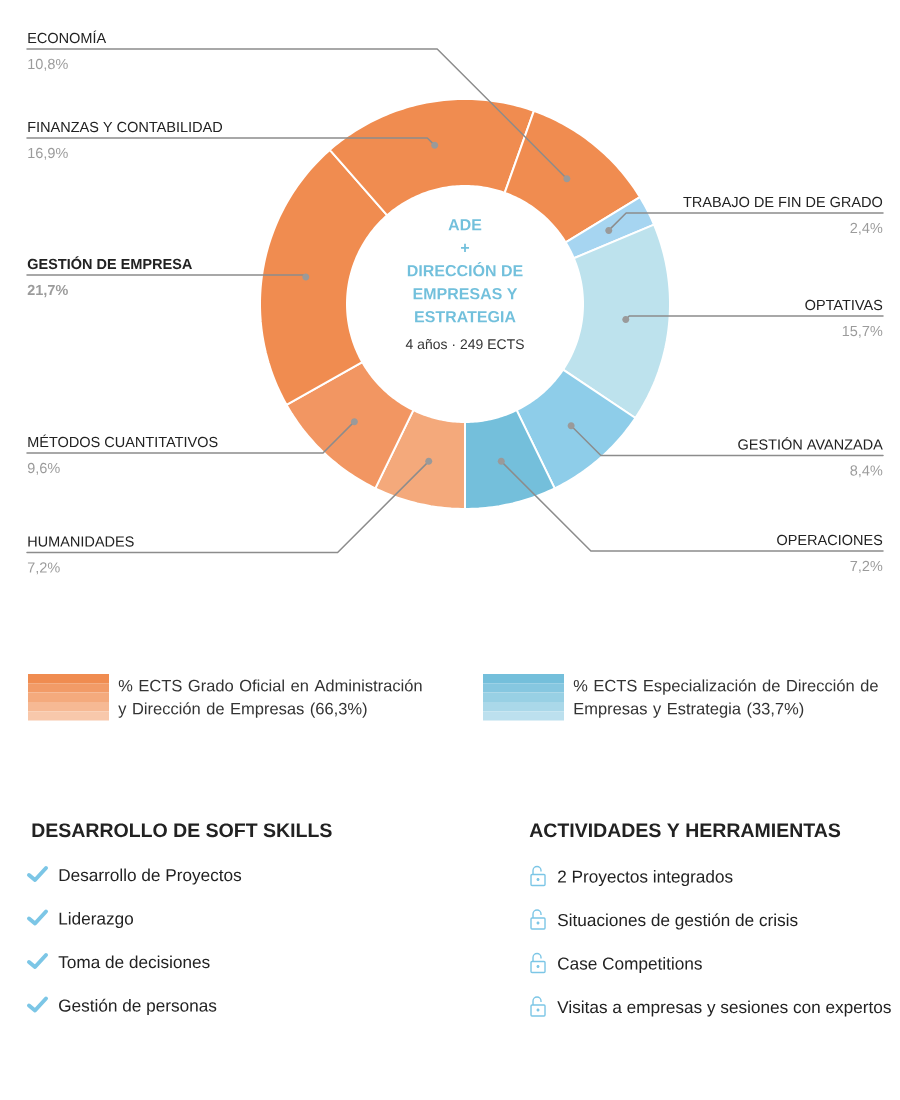 This screenshot has height=1100, width=900. What do you see at coordinates (810, 443) in the screenshot?
I see `slice-label: GESTIÓN AVANZADA` at bounding box center [810, 443].